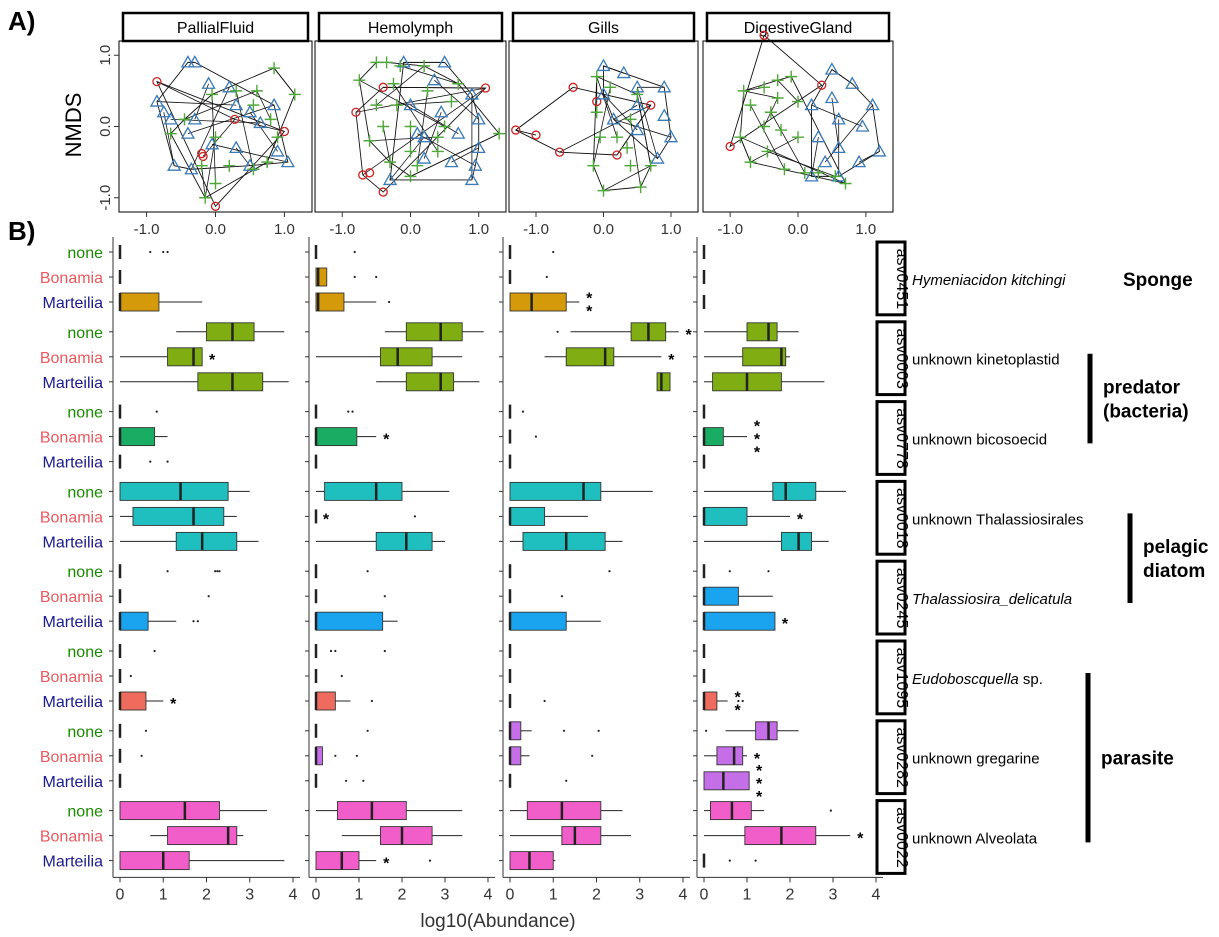 The width and height of the screenshot is (1219, 937). What do you see at coordinates (979, 440) in the screenshot?
I see `taxon-name: unknown bicosoecid` at bounding box center [979, 440].